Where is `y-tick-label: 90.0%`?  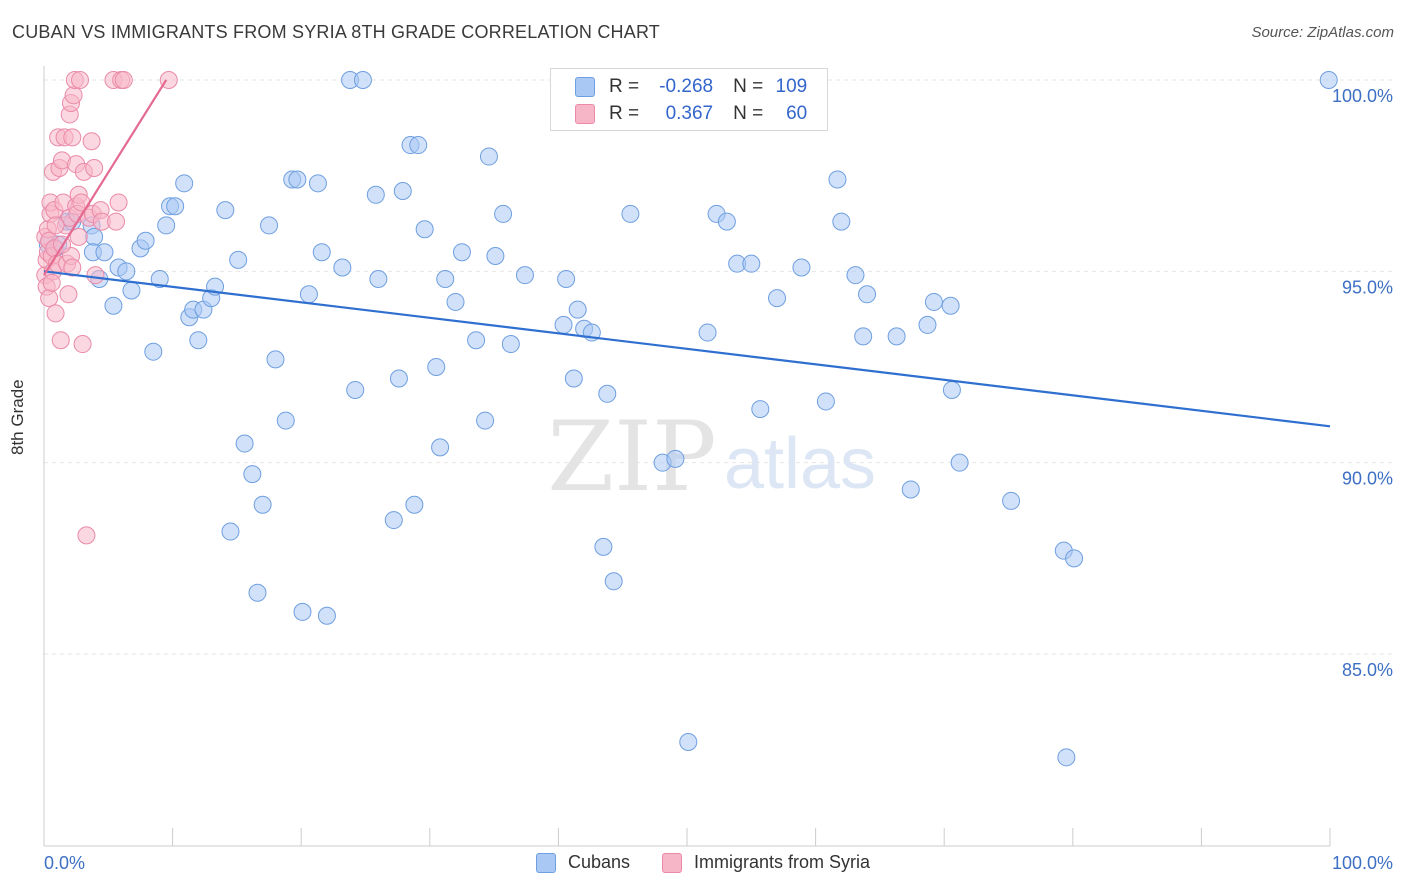
y-tick-label: 90.0% is located at coordinates (1367, 479).